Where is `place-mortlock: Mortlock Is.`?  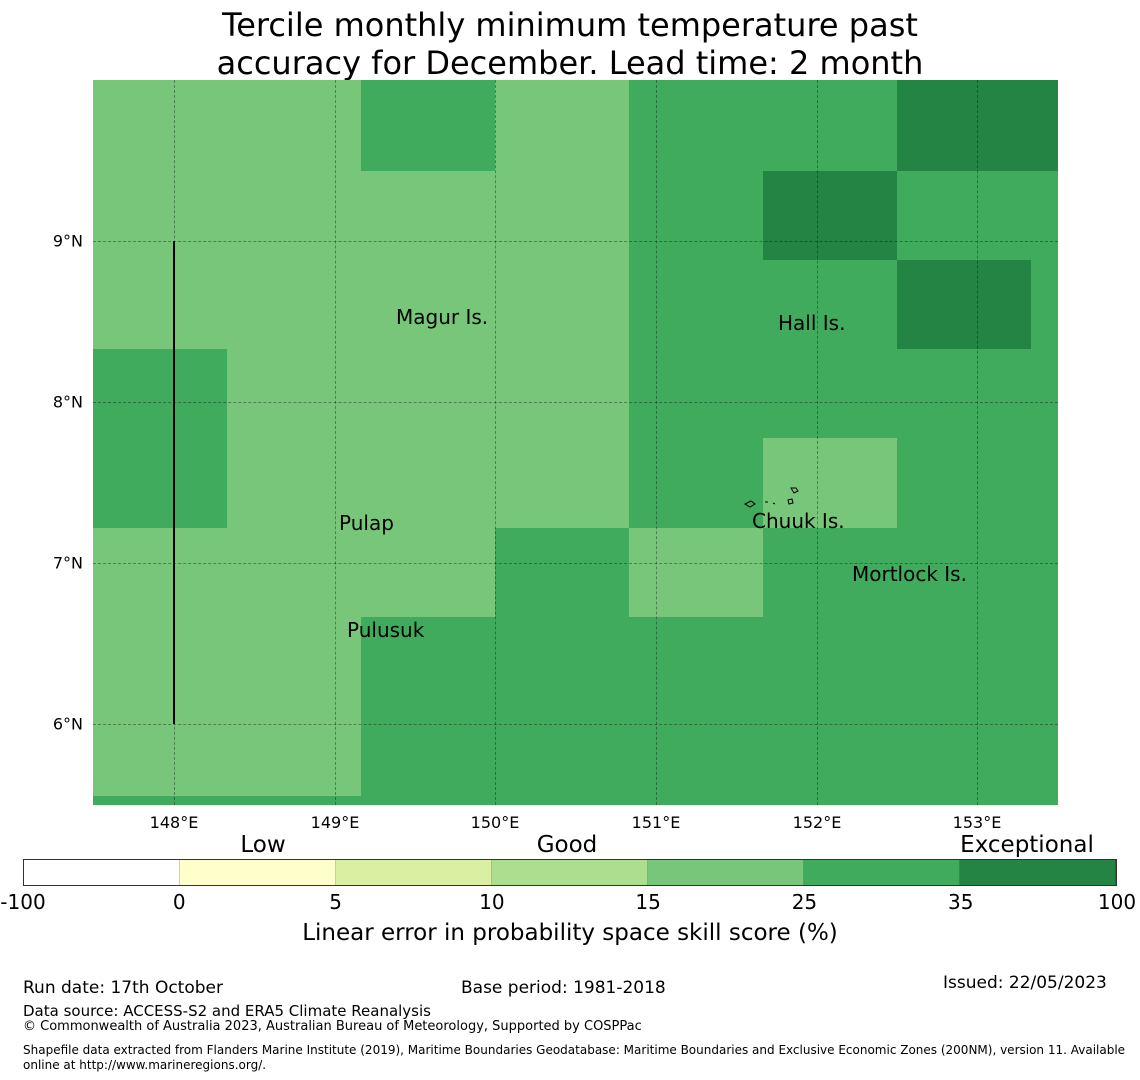
place-mortlock: Mortlock Is. is located at coordinates (909, 574).